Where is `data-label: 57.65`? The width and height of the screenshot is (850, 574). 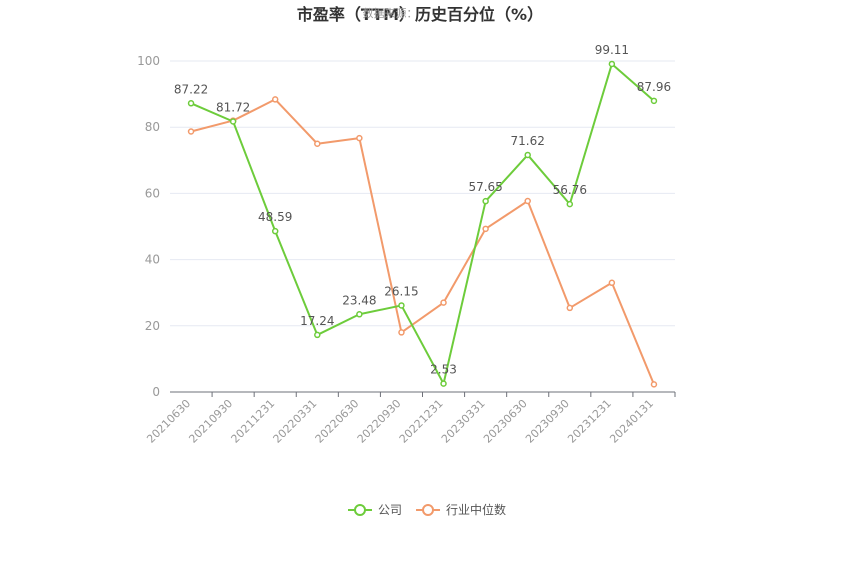 data-label: 57.65 is located at coordinates (485, 187).